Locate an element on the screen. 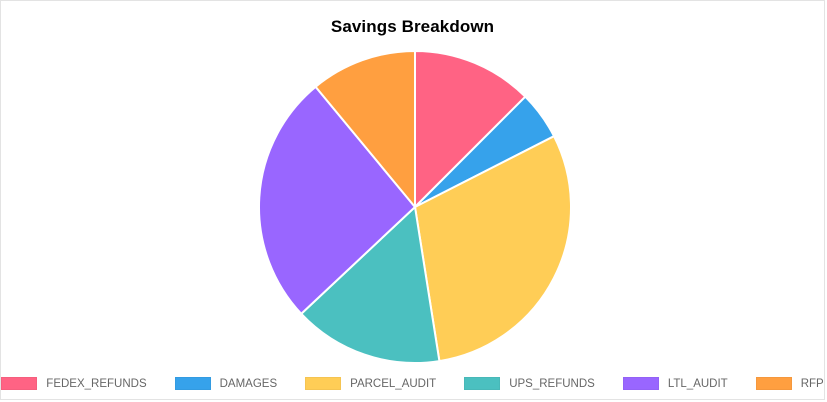 The width and height of the screenshot is (827, 402). legend-item: DAMAGES is located at coordinates (226, 383).